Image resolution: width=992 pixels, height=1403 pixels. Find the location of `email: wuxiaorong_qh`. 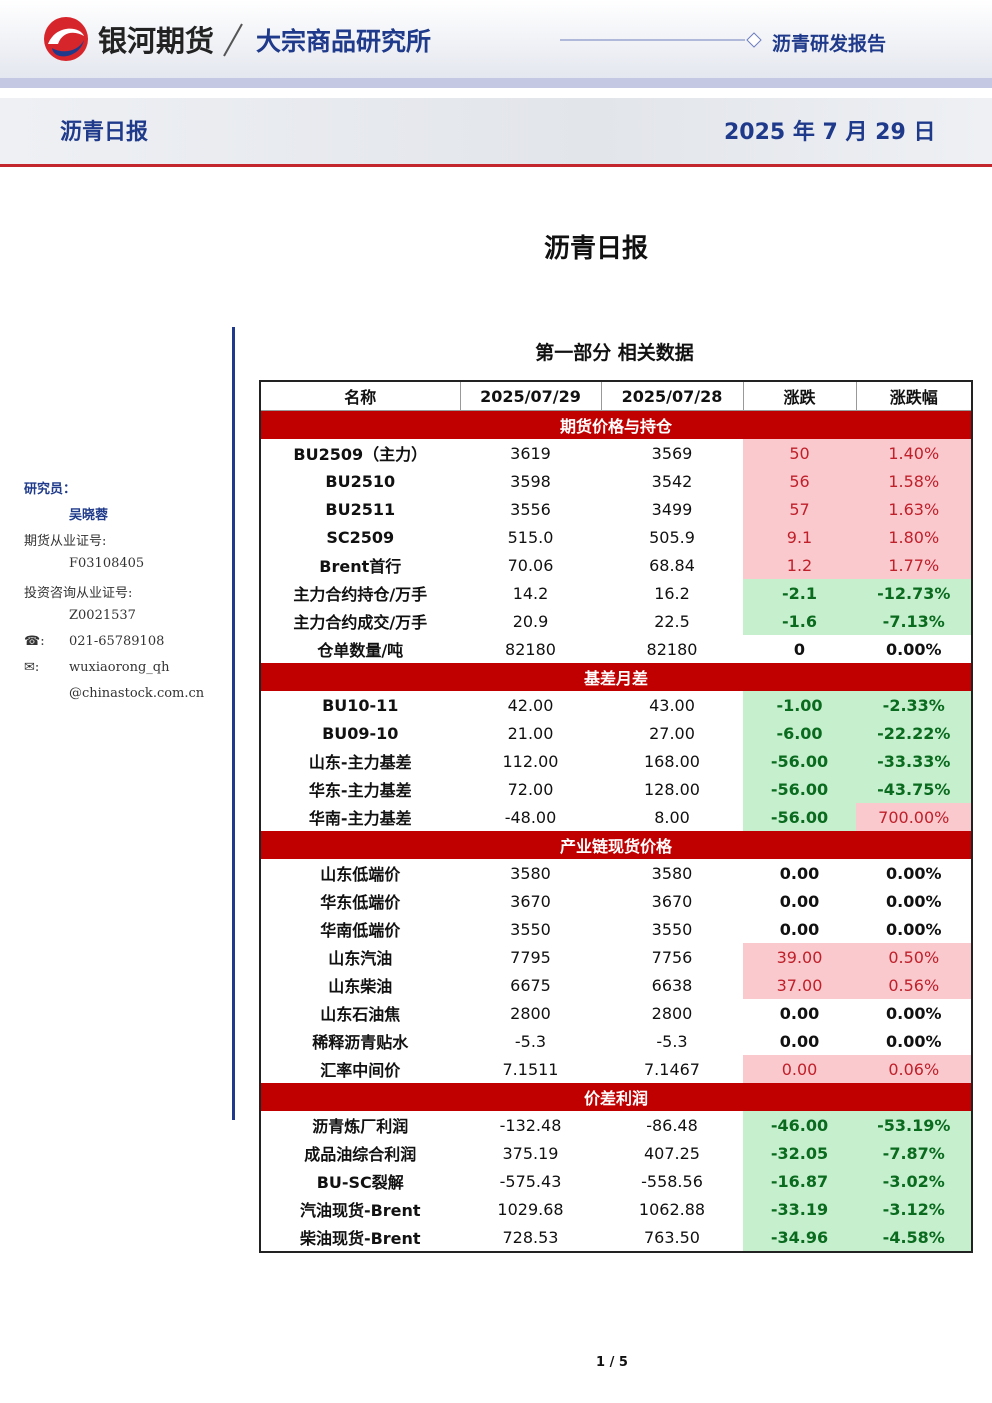

email: wuxiaorong_qh is located at coordinates (119, 667).